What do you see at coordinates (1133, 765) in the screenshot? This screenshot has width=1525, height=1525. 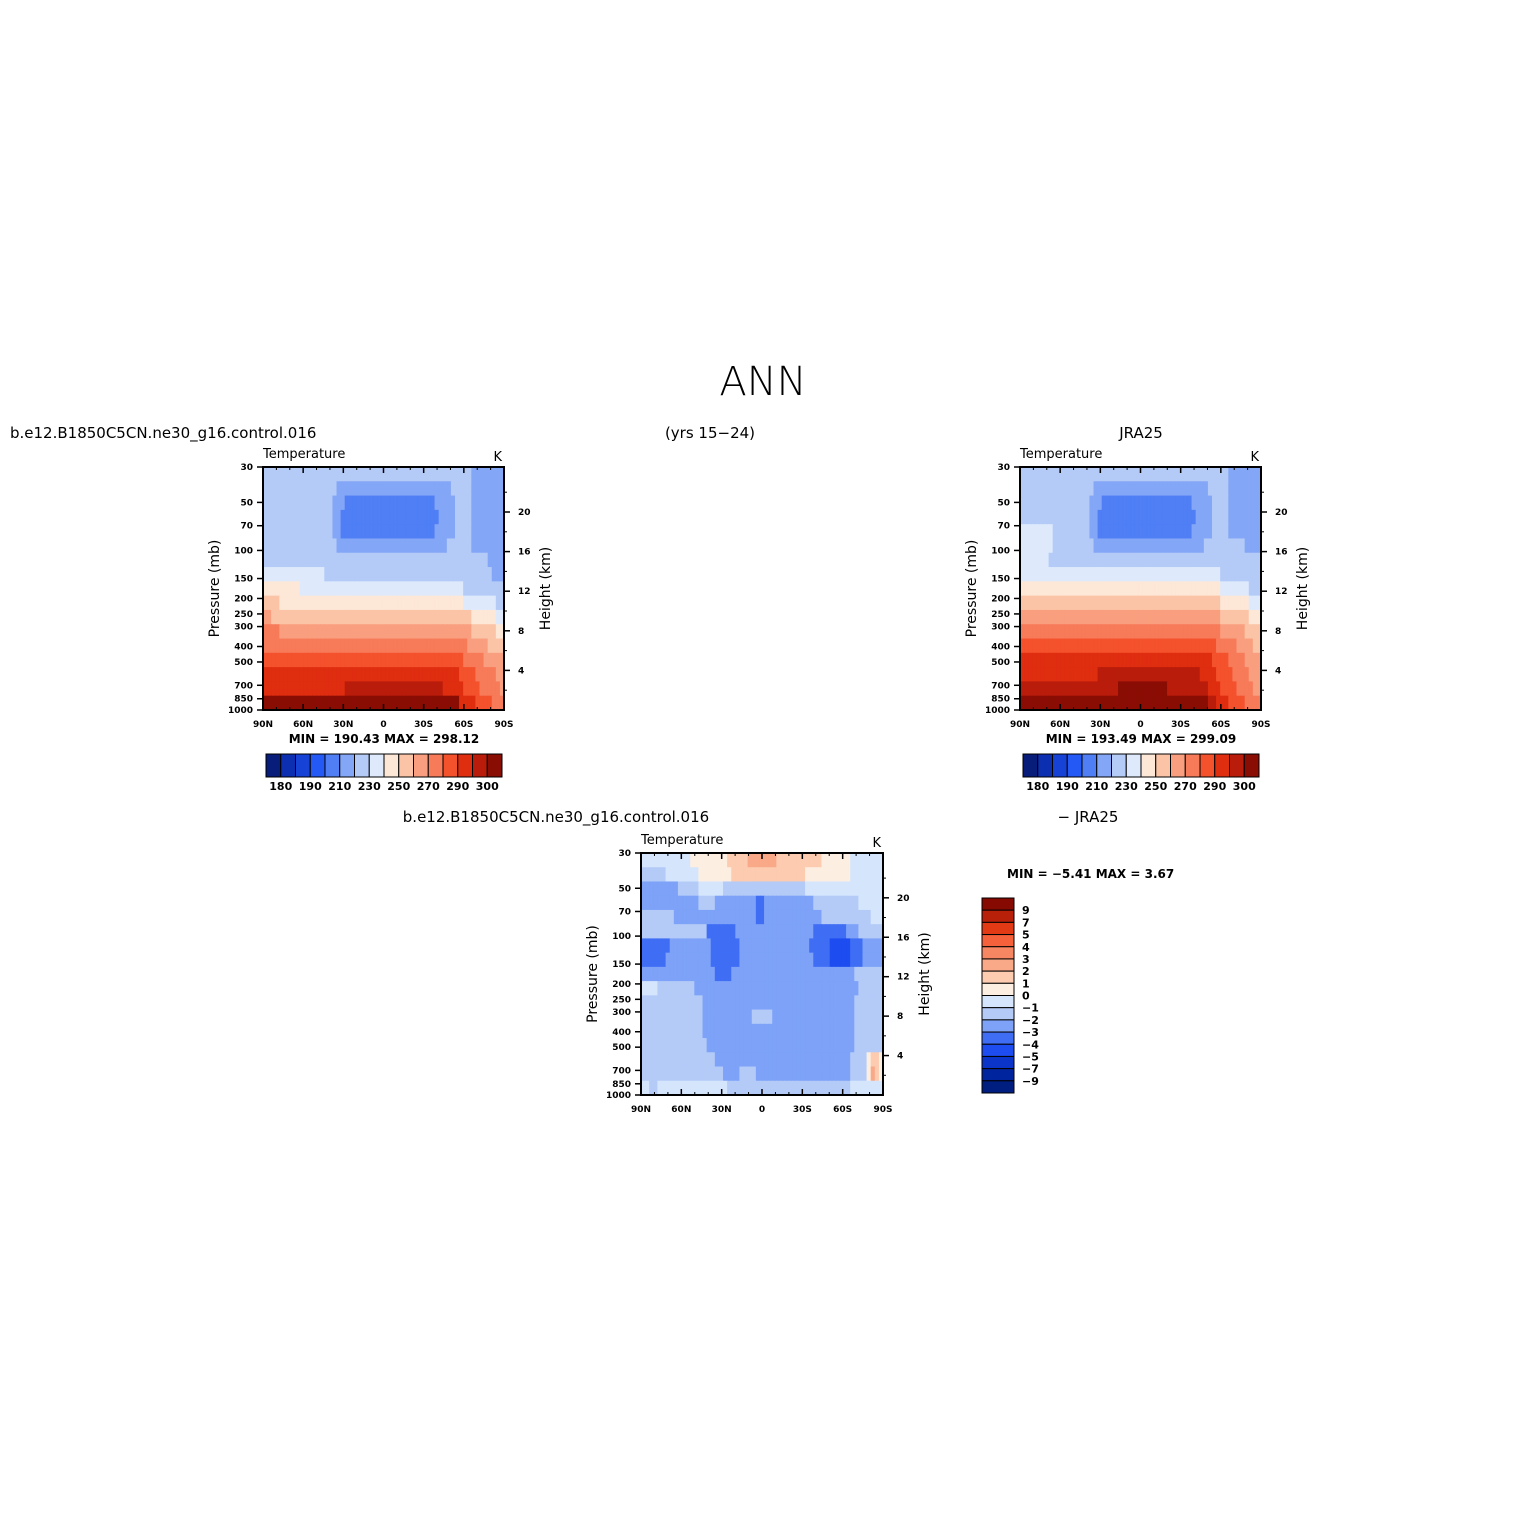 I see `colorbar-box` at bounding box center [1133, 765].